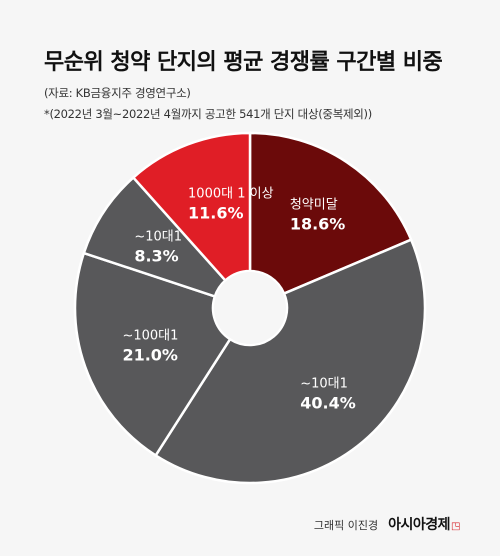 The height and width of the screenshot is (556, 500). I want to click on brand-name: 아시아경제, so click(419, 525).